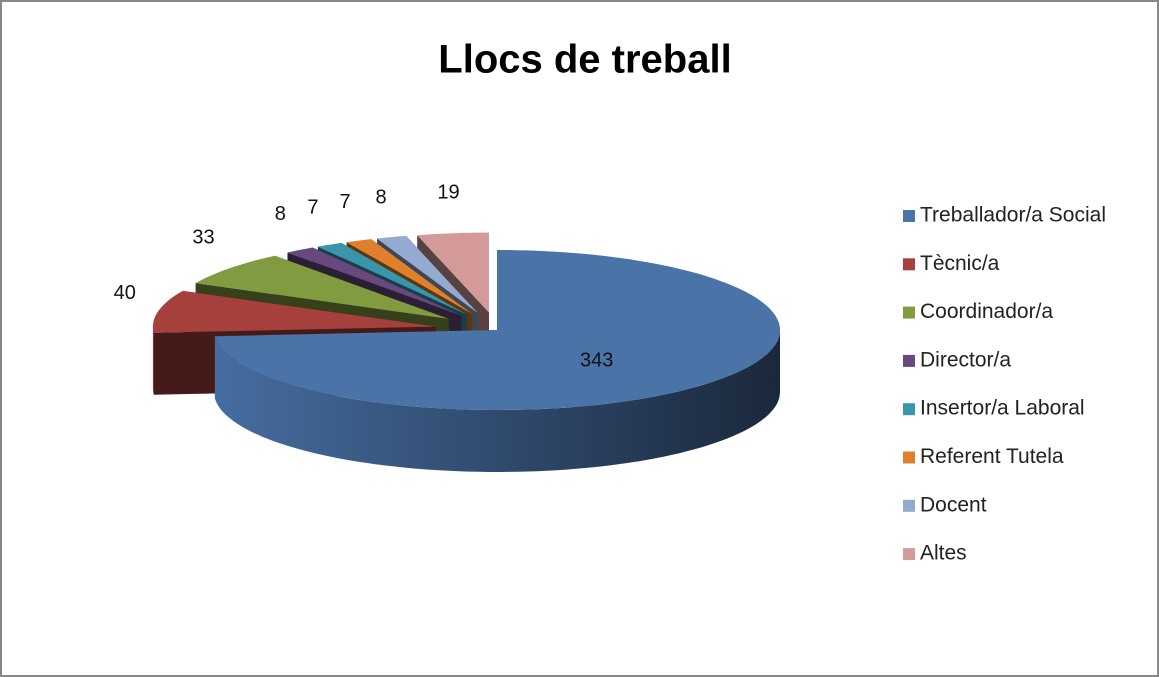  What do you see at coordinates (953, 504) in the screenshot?
I see `legend-label: Docent` at bounding box center [953, 504].